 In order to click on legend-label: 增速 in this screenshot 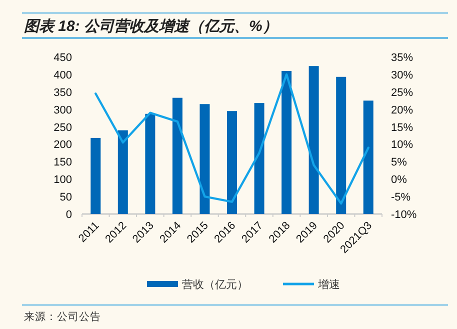, I will do `click(328, 284)`.